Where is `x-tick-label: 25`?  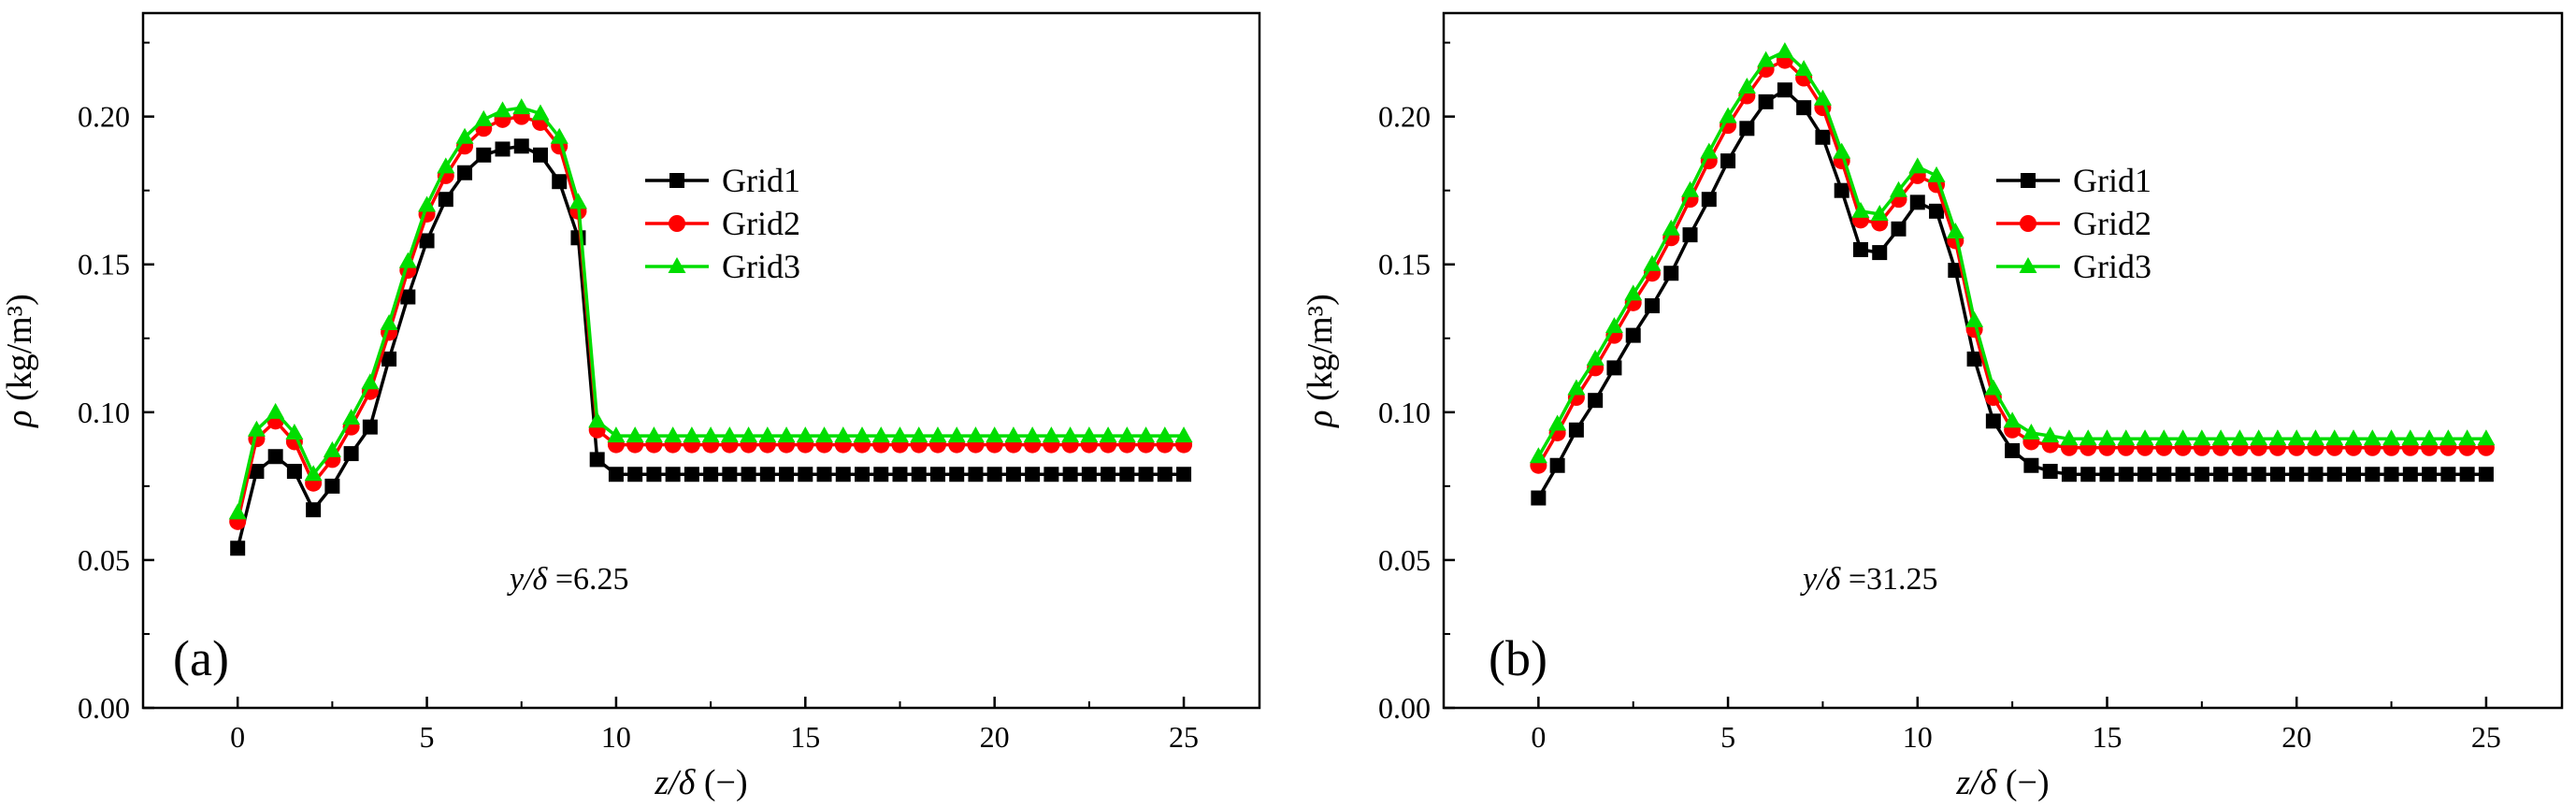 x-tick-label: 25 is located at coordinates (2486, 737).